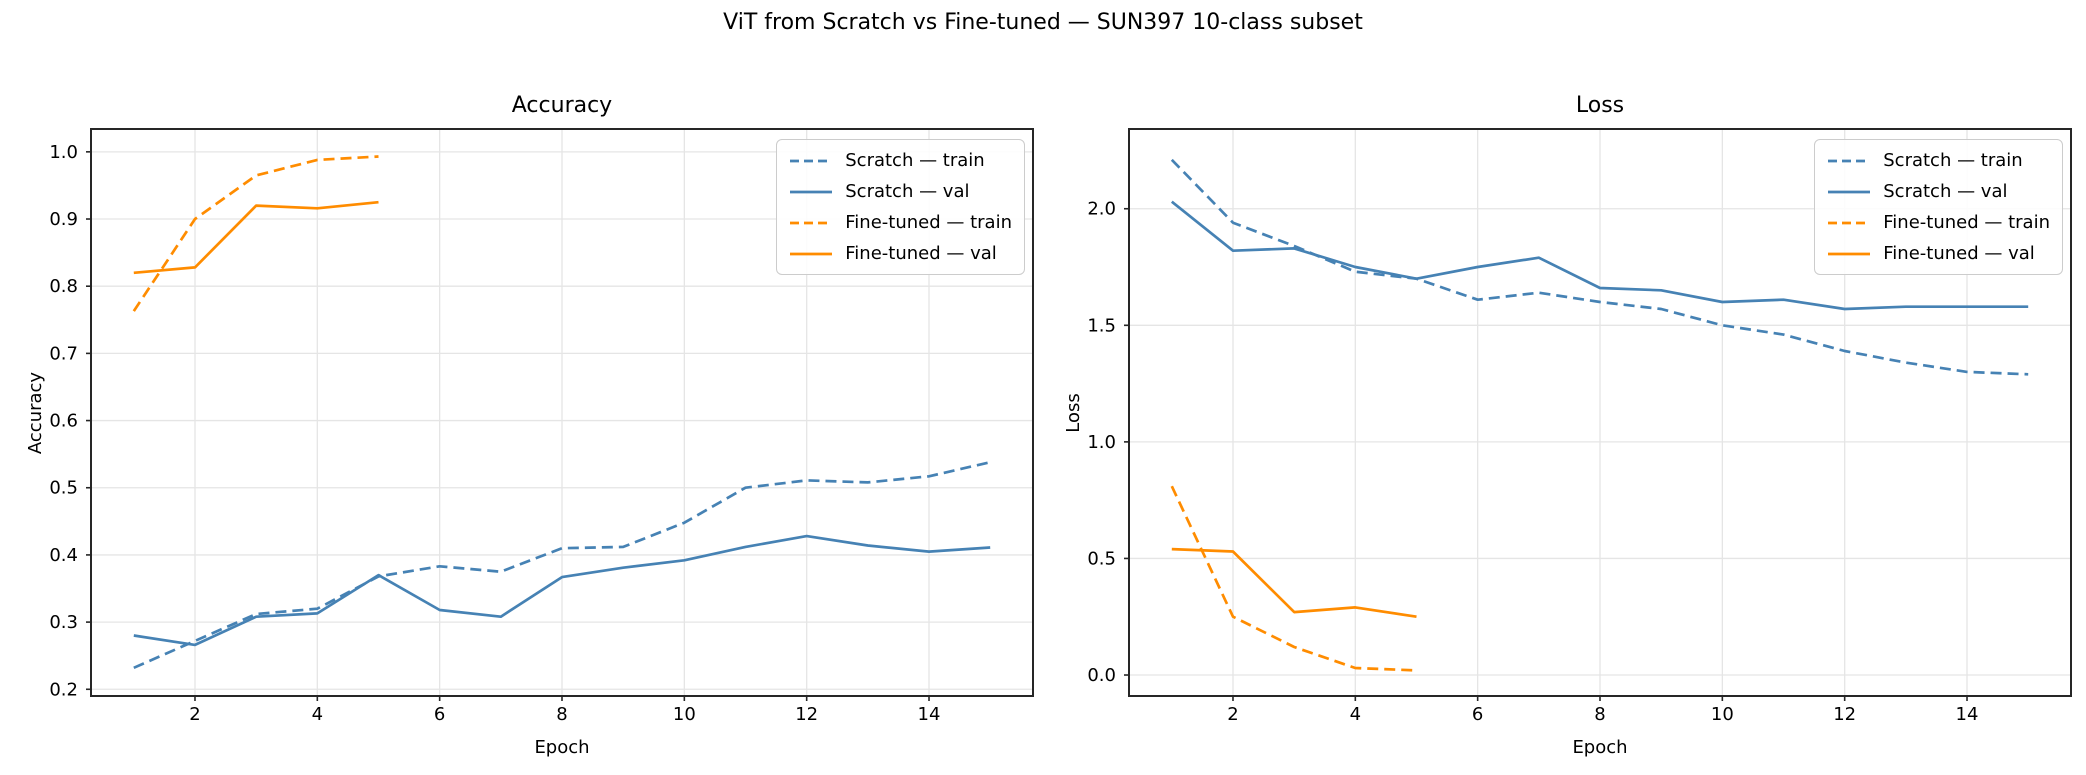  I want to click on y-tick-label: 2.0, so click(1101, 209).